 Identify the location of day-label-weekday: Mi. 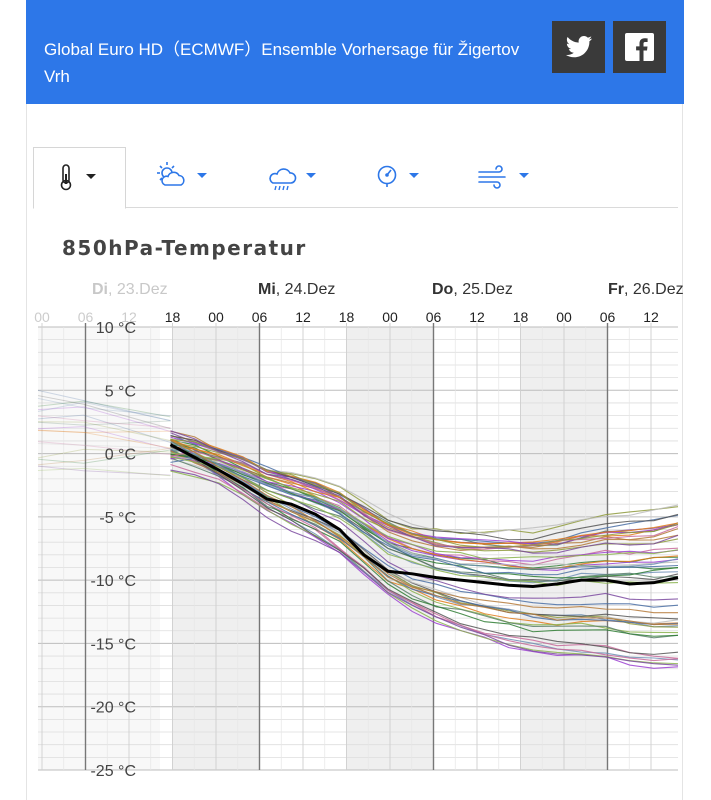
(267, 289).